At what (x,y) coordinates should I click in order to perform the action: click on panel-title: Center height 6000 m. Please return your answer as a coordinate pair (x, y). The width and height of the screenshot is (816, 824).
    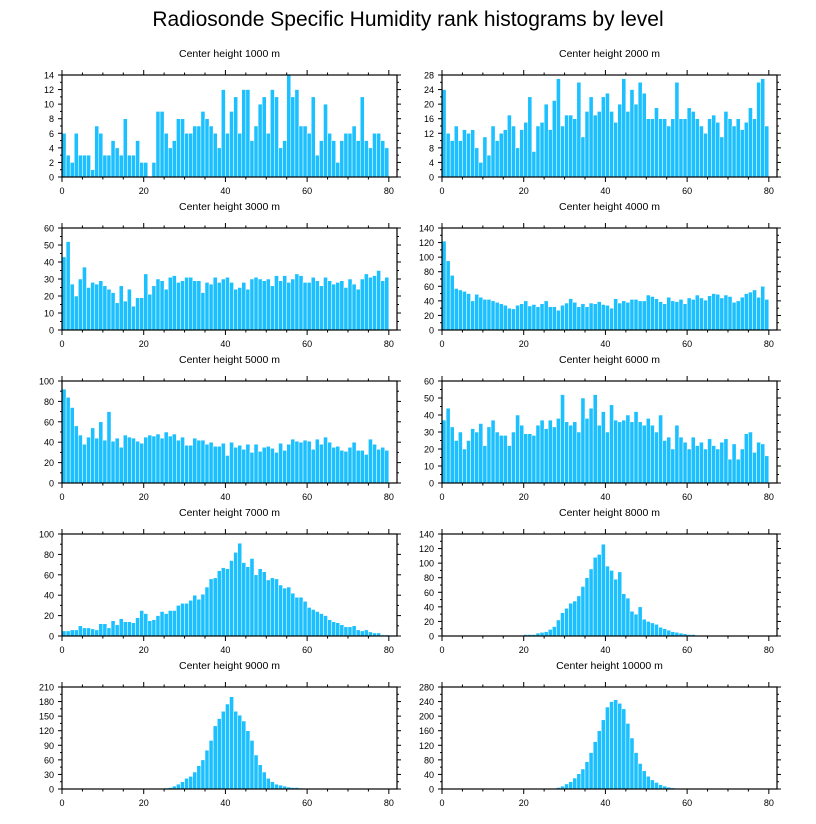
    Looking at the image, I should click on (609, 360).